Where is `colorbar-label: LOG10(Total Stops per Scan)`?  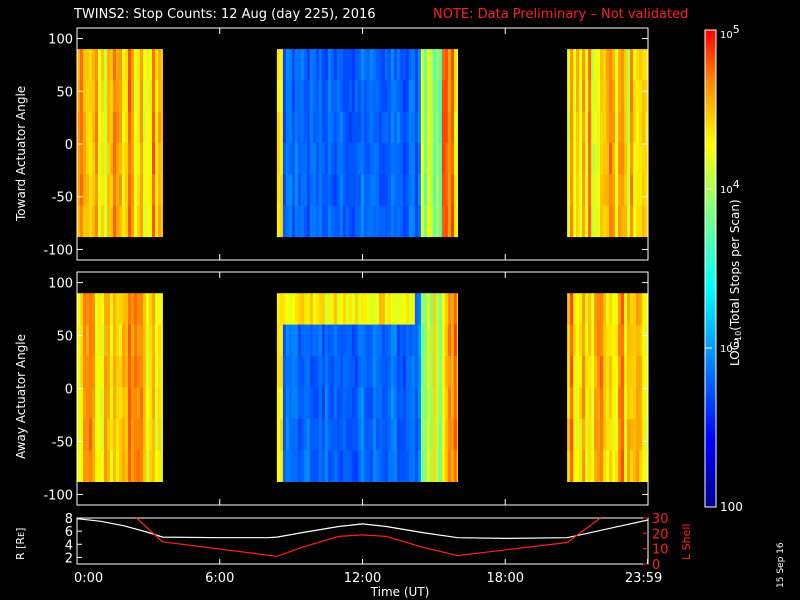 colorbar-label: LOG10(Total Stops per Scan) is located at coordinates (735, 282).